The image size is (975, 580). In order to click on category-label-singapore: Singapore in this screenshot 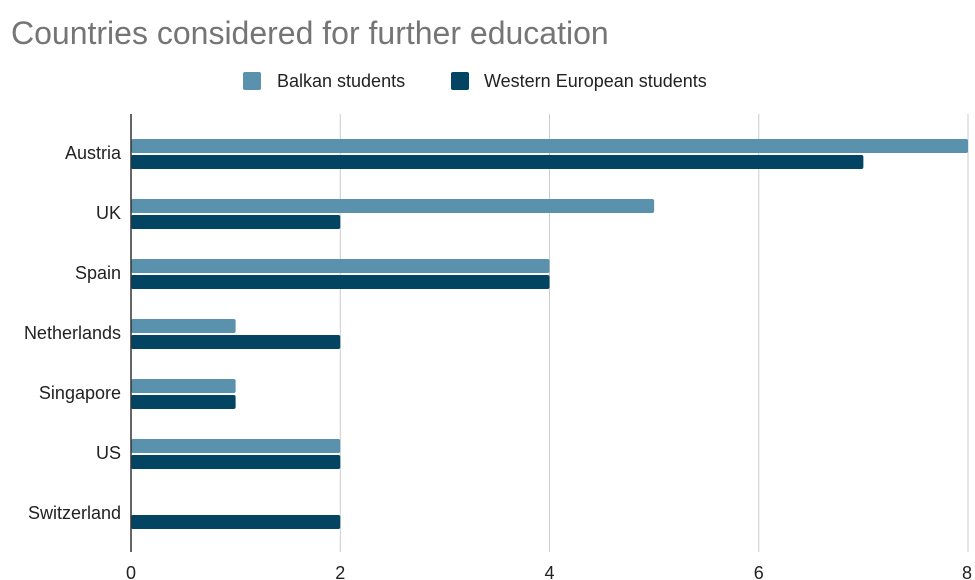, I will do `click(80, 393)`.